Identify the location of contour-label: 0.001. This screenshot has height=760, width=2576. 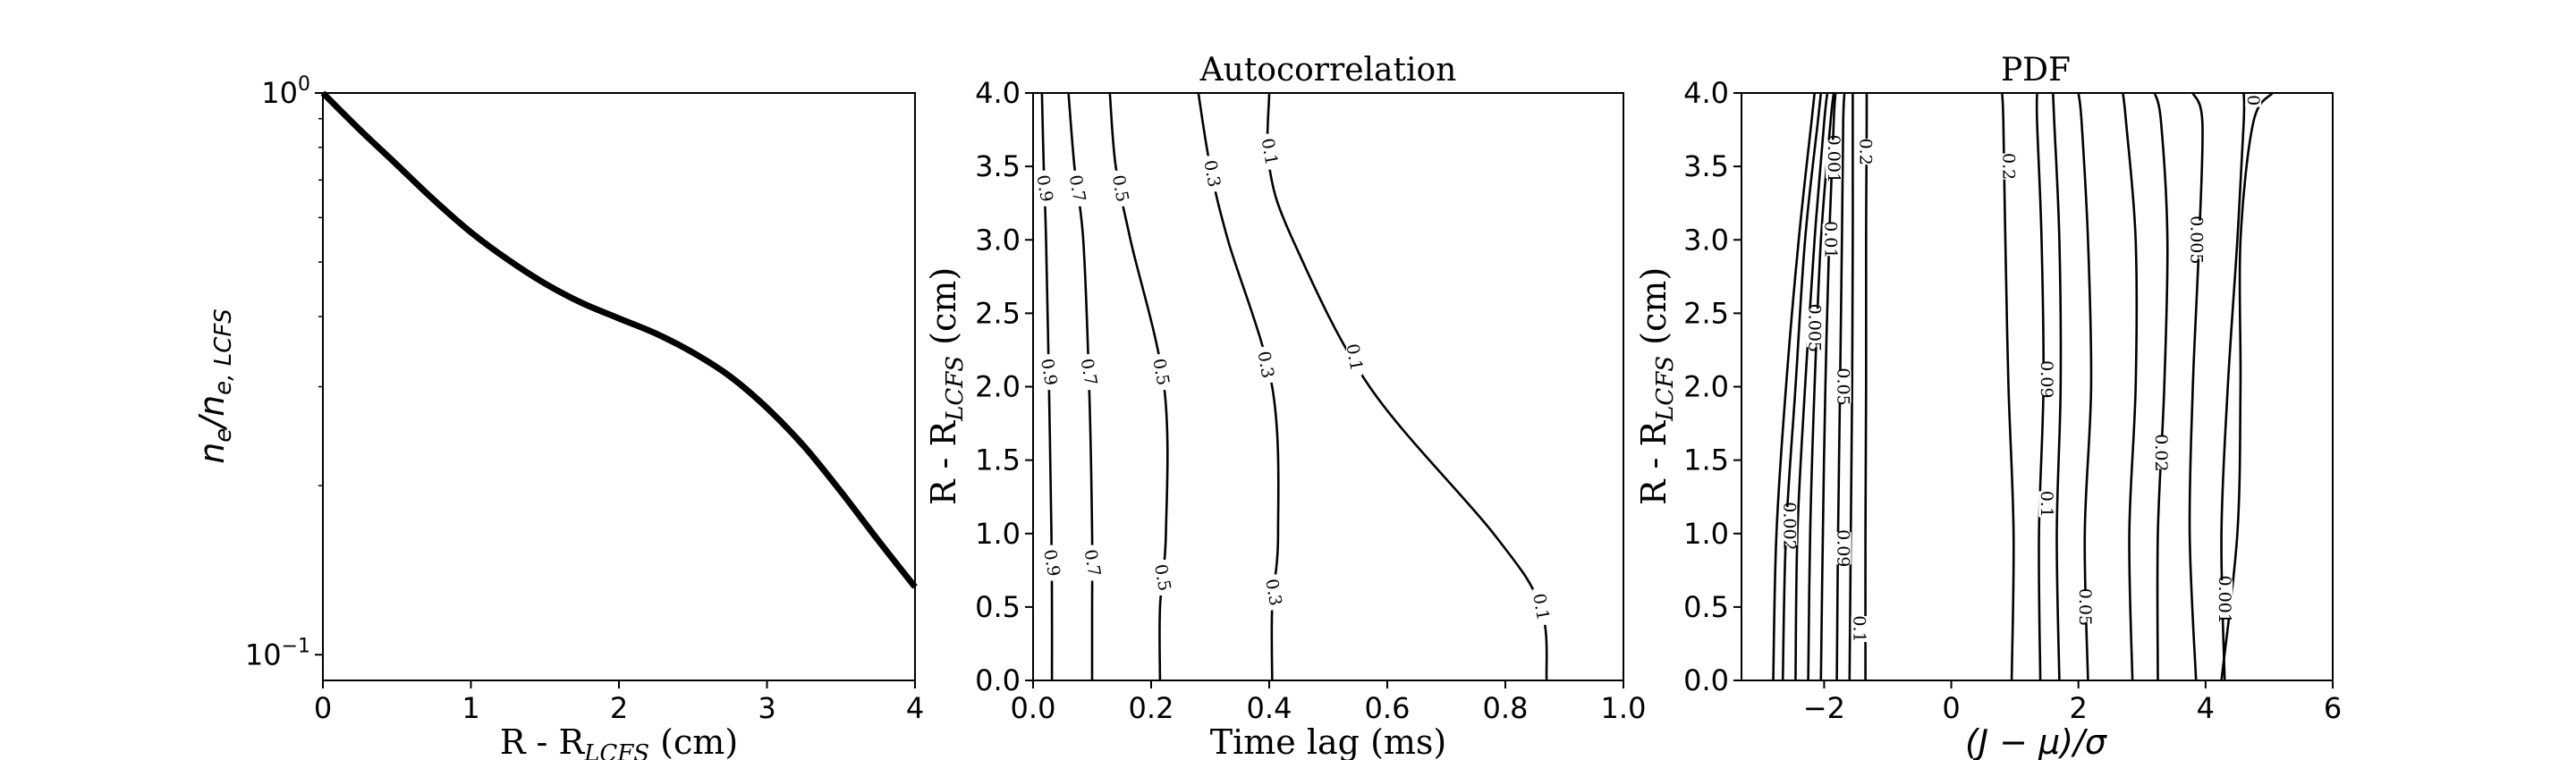
(1833, 159).